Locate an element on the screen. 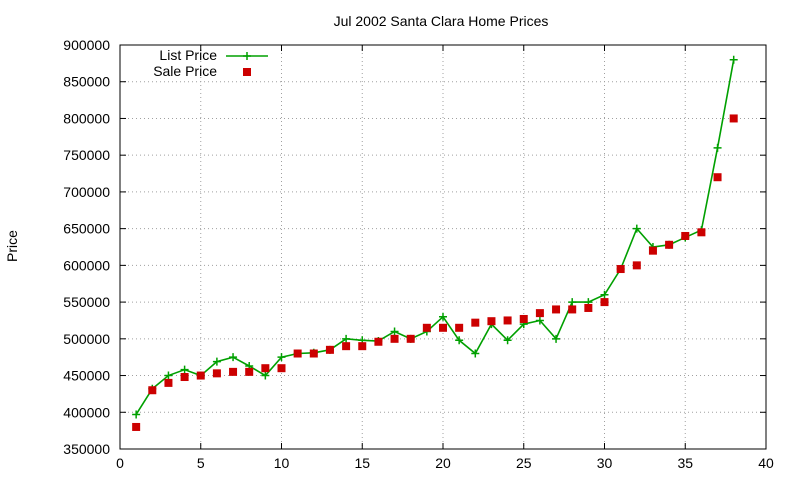 This screenshot has width=800, height=480. x-tick-label: 10 is located at coordinates (282, 463).